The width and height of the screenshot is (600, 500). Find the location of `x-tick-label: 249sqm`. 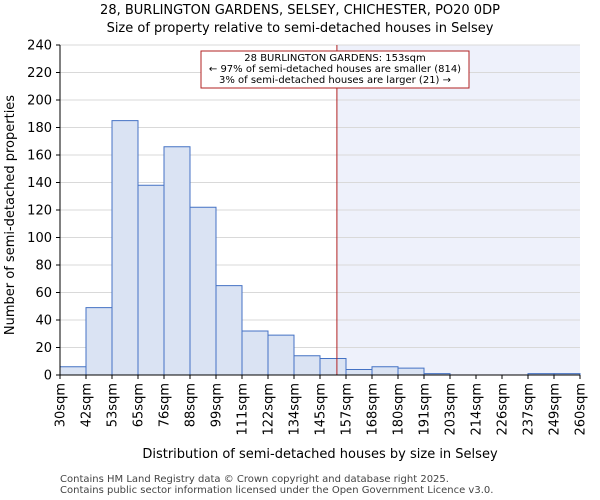

x-tick-label: 249sqm is located at coordinates (555, 409).